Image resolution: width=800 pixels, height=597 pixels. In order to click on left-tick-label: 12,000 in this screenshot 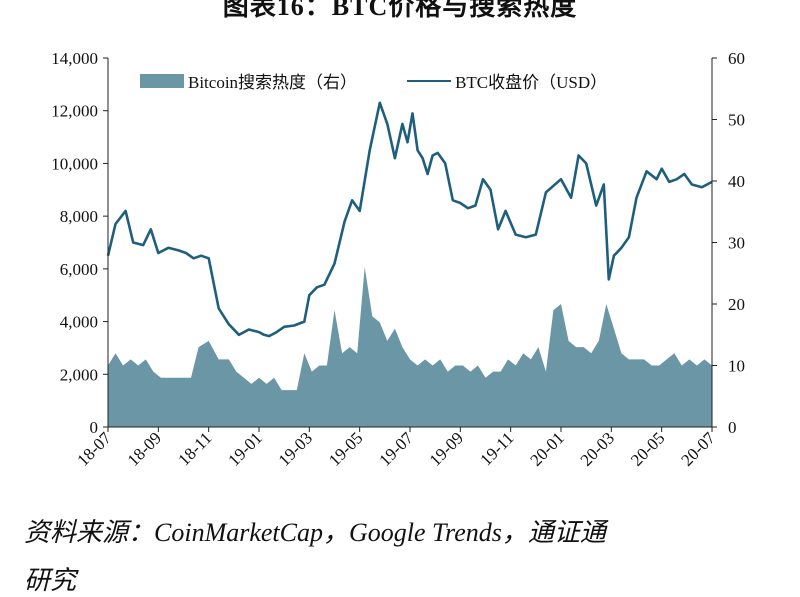, I will do `click(74, 111)`.